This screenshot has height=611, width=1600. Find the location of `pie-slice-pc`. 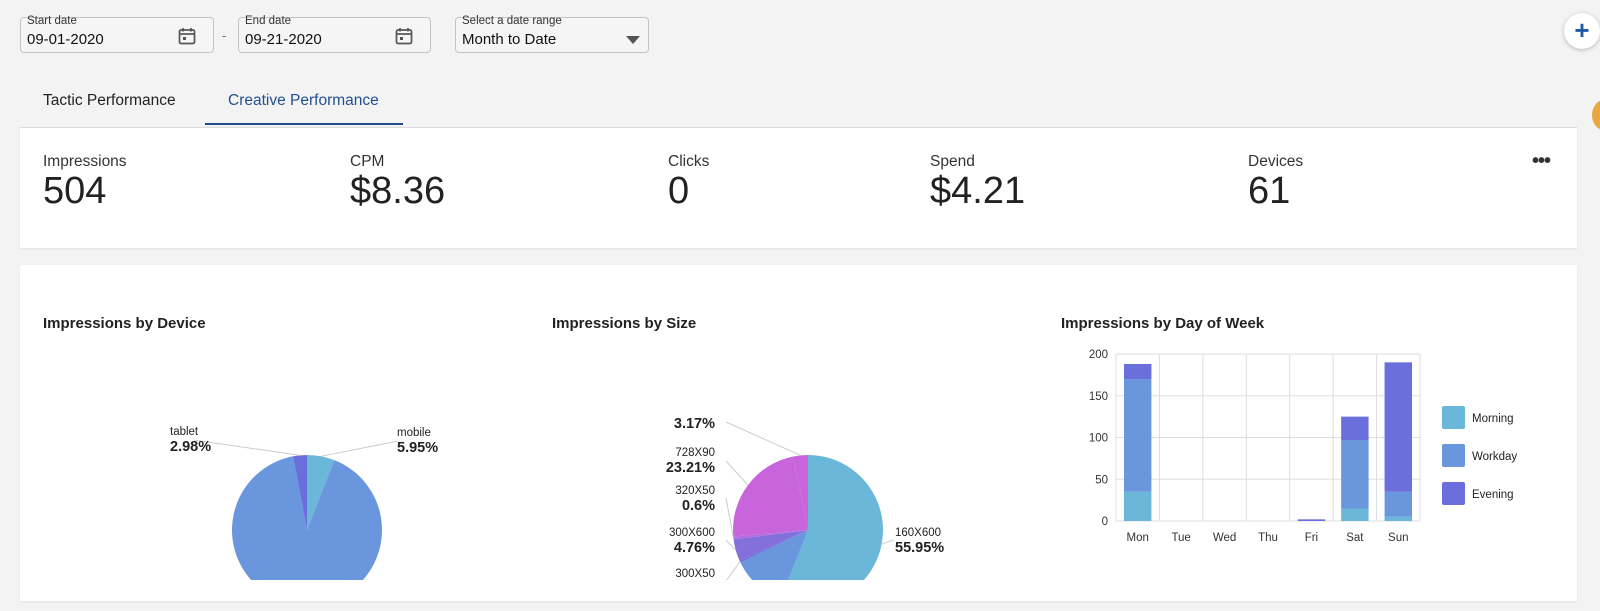

pie-slice-pc is located at coordinates (307, 518).